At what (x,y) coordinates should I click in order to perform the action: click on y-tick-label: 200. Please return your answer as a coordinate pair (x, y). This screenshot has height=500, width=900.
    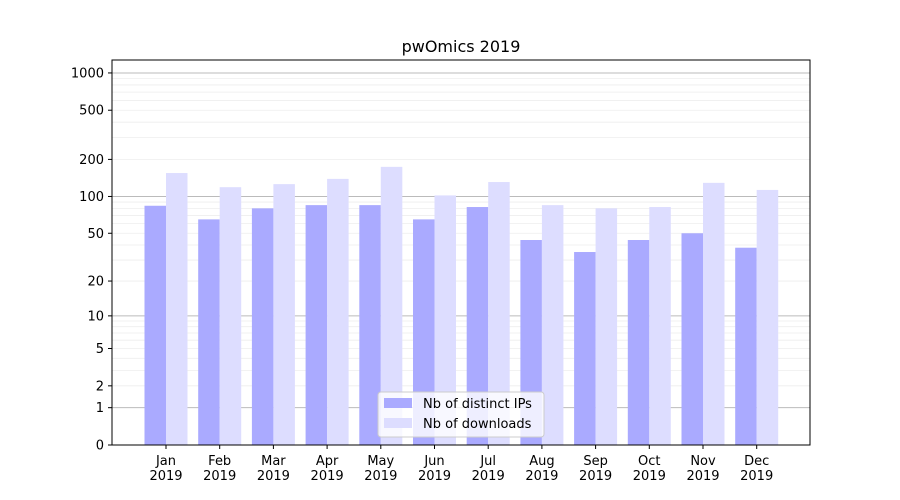
    Looking at the image, I should click on (91, 160).